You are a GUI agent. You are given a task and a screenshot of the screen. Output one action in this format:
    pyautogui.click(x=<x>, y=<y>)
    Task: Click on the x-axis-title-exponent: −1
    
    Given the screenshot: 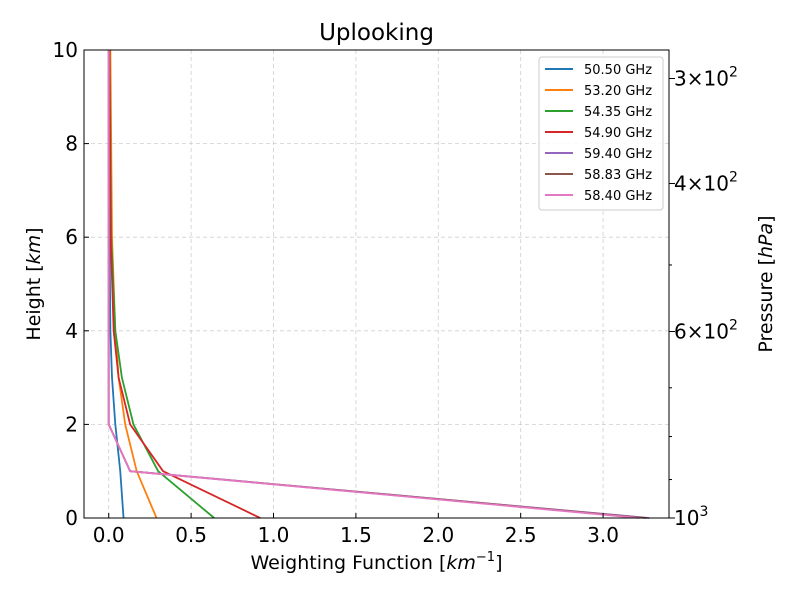 What is the action you would take?
    pyautogui.click(x=485, y=557)
    